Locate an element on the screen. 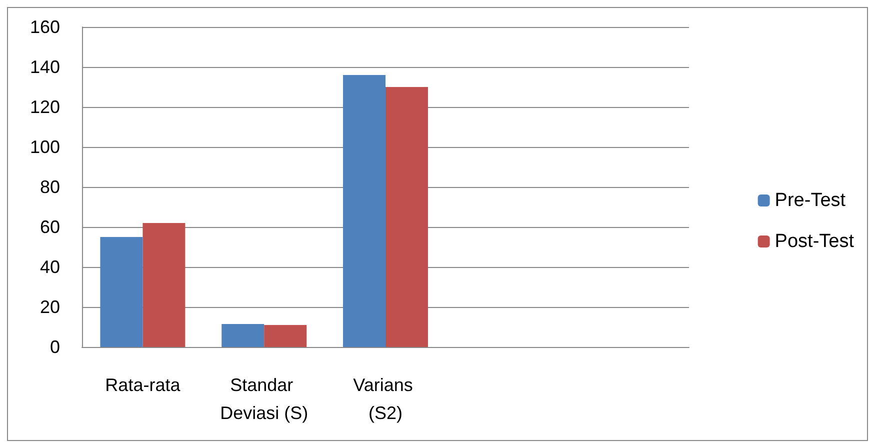 This screenshot has width=869, height=442. x-tick-label: Varians (S2) is located at coordinates (385, 399).